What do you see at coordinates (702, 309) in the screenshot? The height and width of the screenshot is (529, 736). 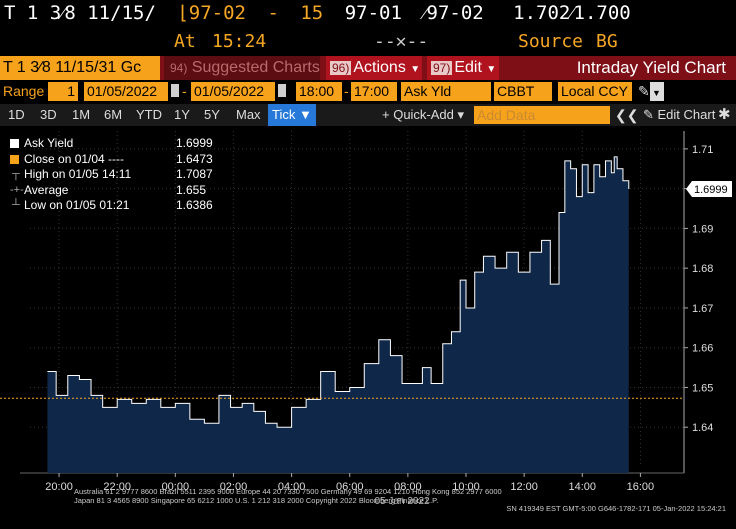 I see `y-tick-label: 1.67` at bounding box center [702, 309].